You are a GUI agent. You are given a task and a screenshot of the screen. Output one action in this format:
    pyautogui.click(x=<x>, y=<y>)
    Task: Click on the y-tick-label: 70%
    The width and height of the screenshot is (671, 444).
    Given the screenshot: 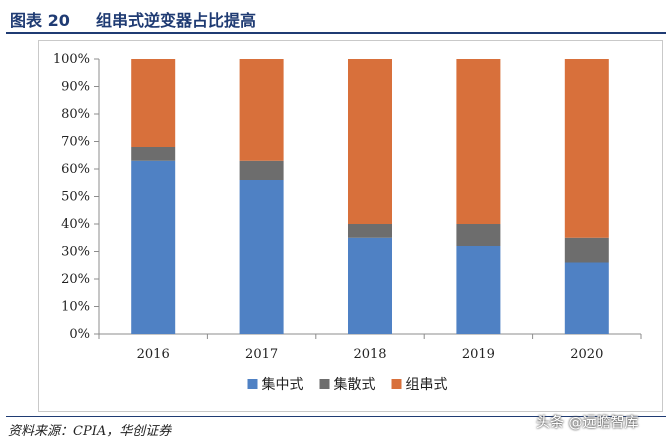 What is the action you would take?
    pyautogui.click(x=75, y=142)
    